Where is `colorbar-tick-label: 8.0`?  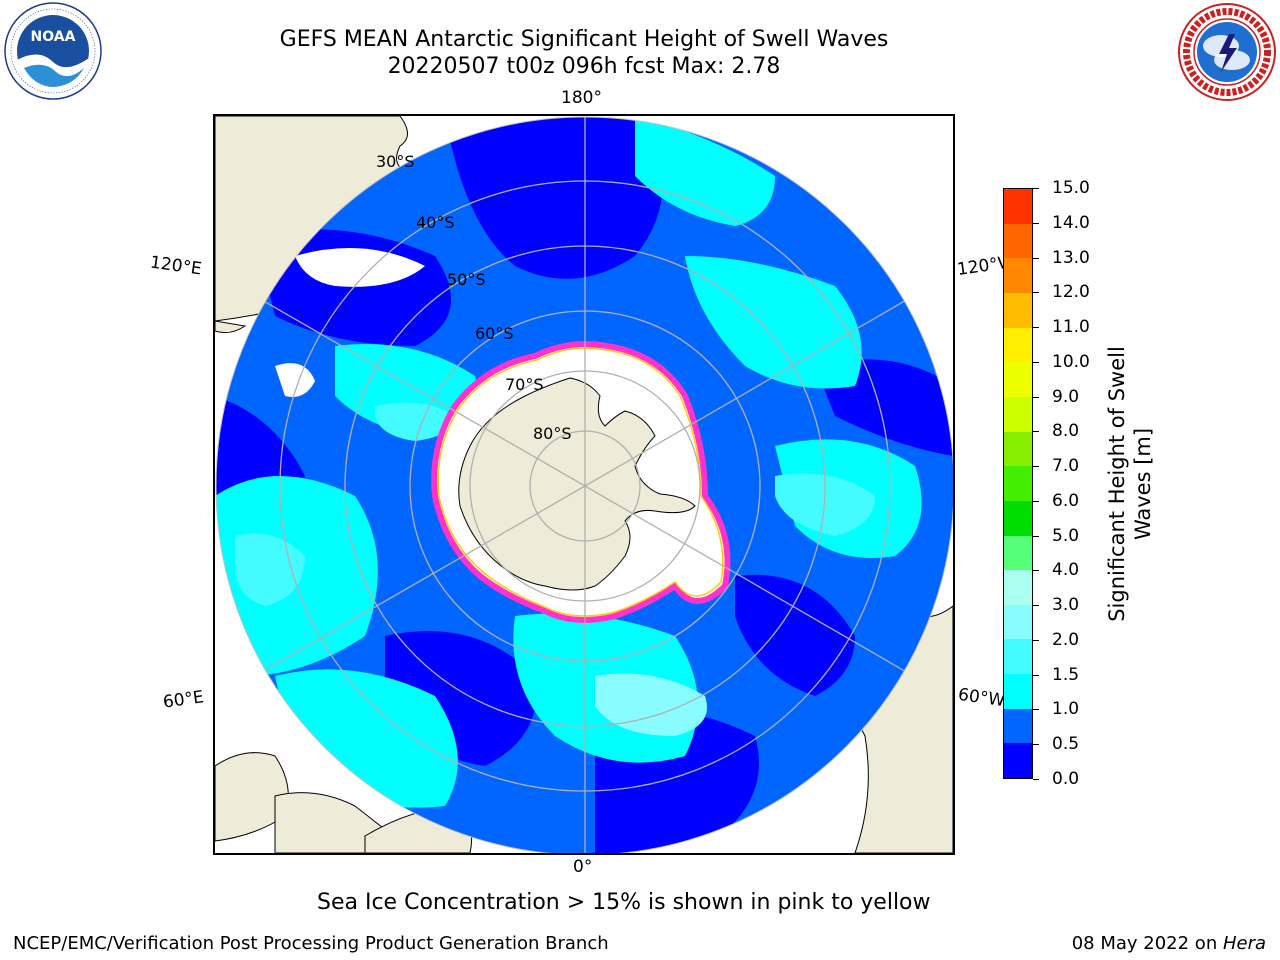
colorbar-tick-label: 8.0 is located at coordinates (1066, 431).